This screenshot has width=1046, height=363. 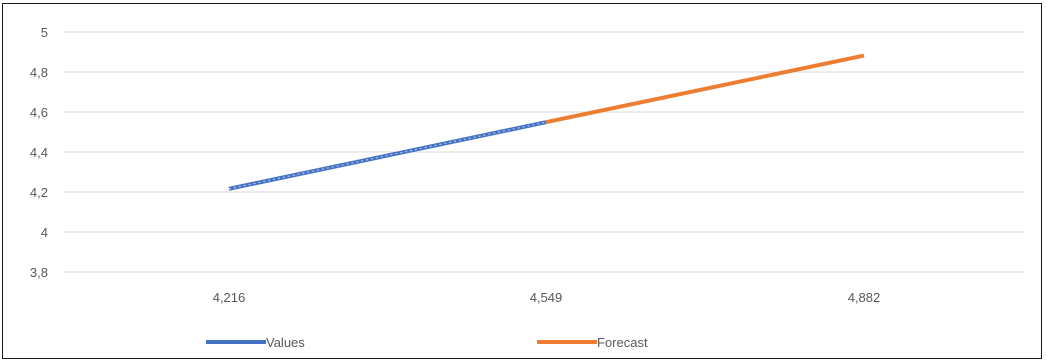 I want to click on y-axis-tick-labels: 3,8 4 4,2 4,4 4,6 4,8 5, so click(x=39, y=152).